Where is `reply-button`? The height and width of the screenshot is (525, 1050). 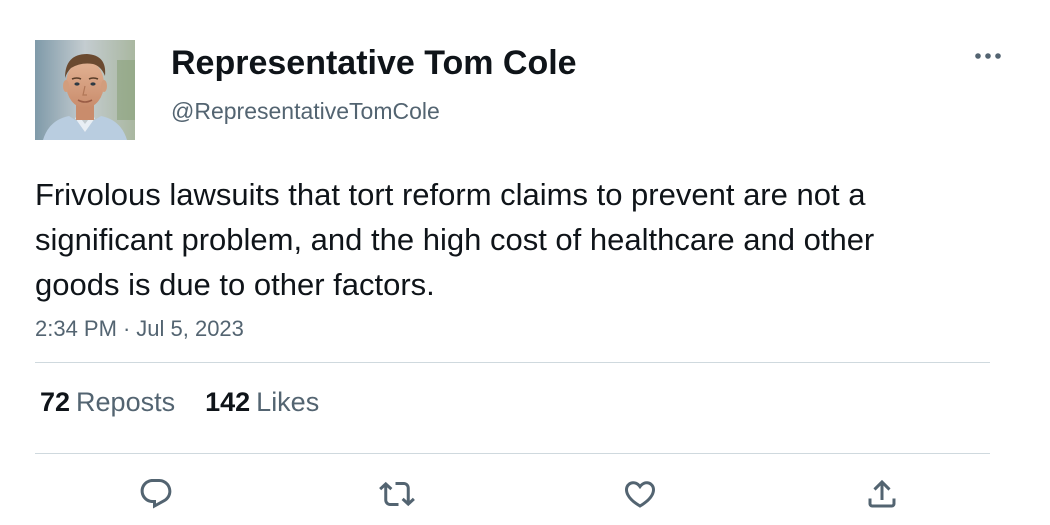
reply-button is located at coordinates (156, 494).